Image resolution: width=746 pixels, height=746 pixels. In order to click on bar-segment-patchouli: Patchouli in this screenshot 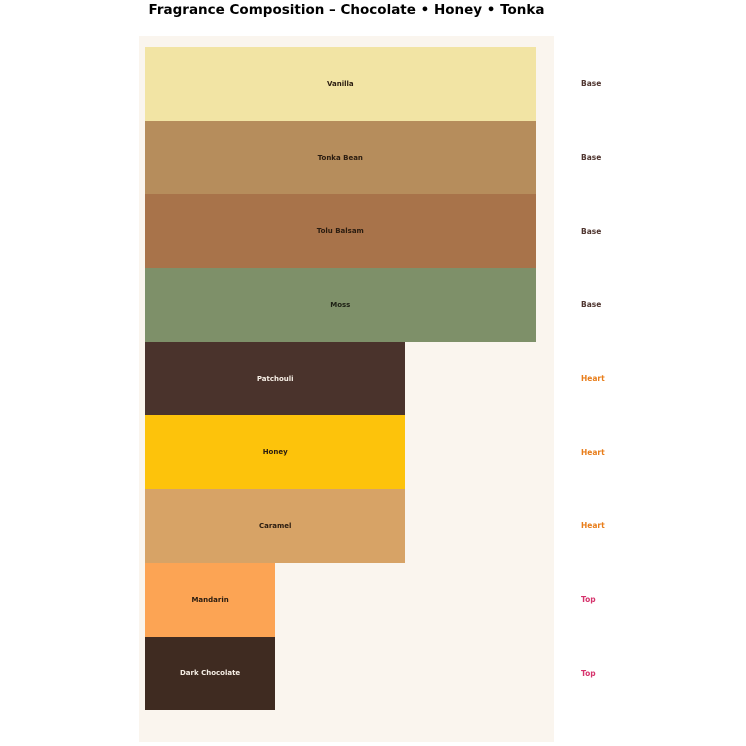, I will do `click(275, 378)`.